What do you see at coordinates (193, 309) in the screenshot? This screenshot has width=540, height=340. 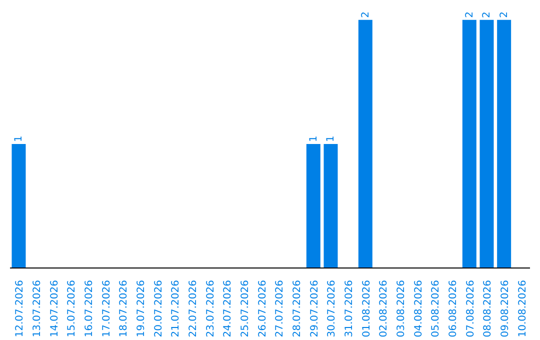 I see `x-tick-label: 22.07.2026` at bounding box center [193, 309].